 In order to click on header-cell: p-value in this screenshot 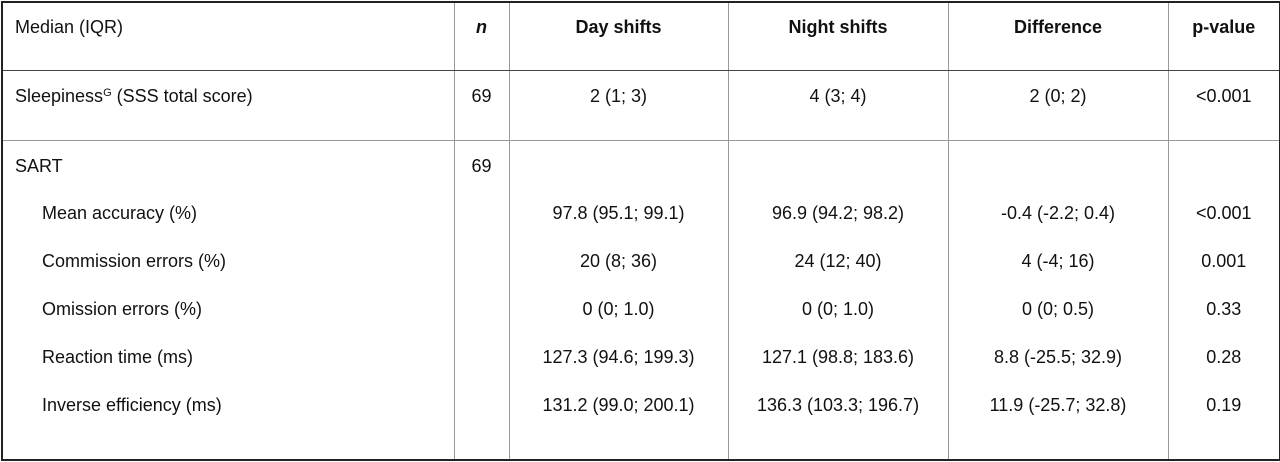, I will do `click(1223, 36)`.